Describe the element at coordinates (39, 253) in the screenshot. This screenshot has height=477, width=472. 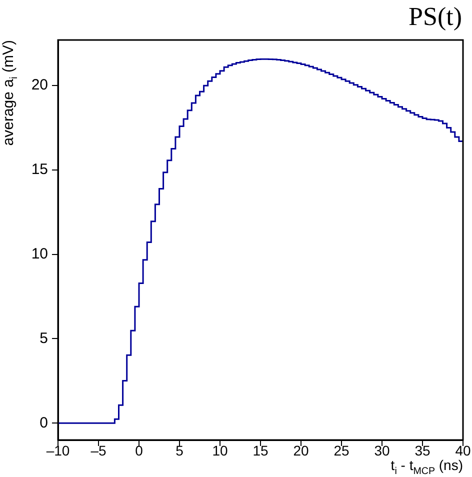
I see `y-tick-label: 10` at that location.